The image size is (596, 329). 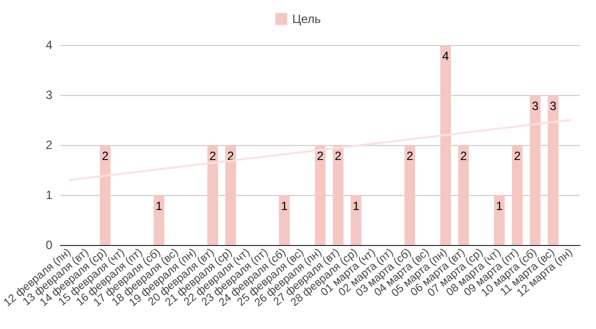 I want to click on y-tick-label: 4, so click(x=49, y=45).